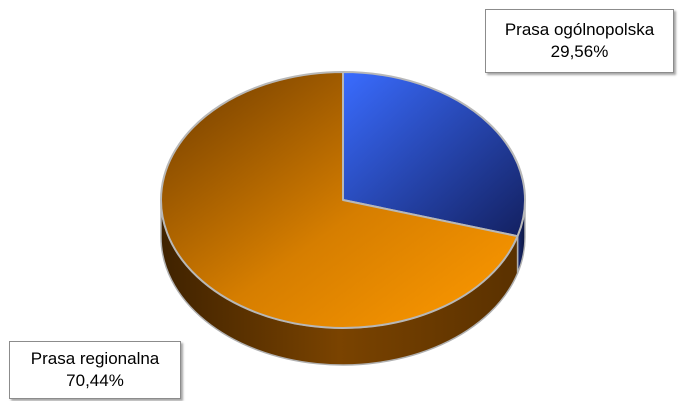  I want to click on slice-label-prasa-ogolnopolska: Prasa ogólnopolska 29,56%, so click(579, 41).